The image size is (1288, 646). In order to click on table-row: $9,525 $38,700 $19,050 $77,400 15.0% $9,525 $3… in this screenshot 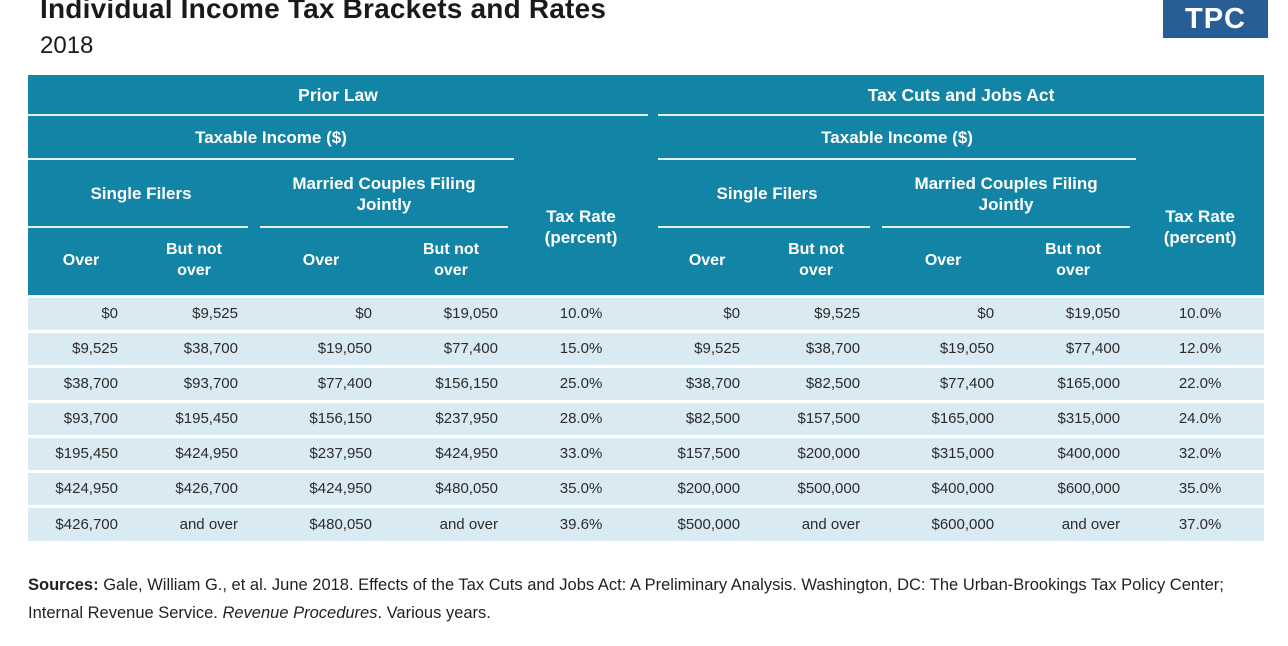, I will do `click(646, 347)`.